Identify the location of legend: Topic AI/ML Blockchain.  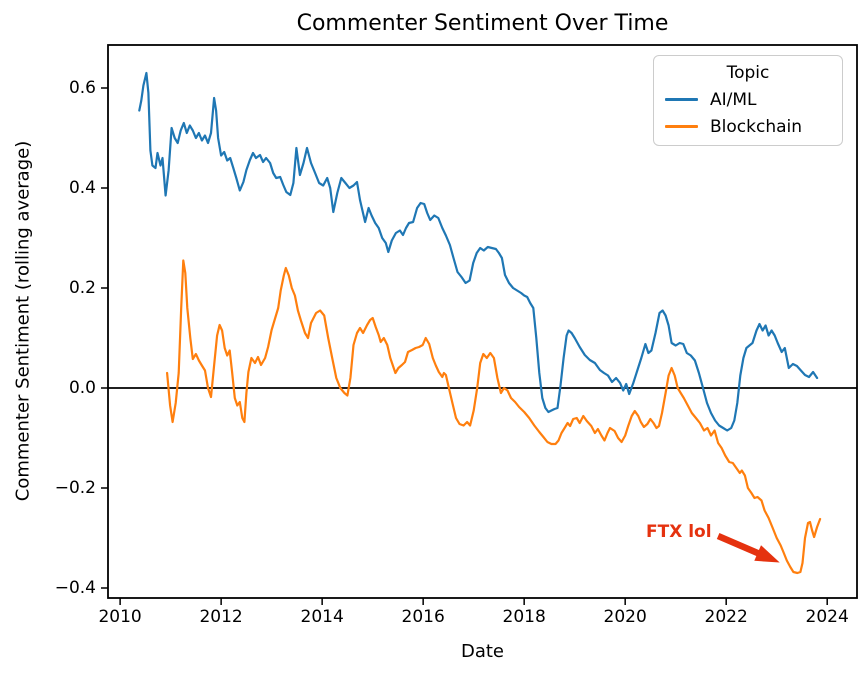
(748, 100).